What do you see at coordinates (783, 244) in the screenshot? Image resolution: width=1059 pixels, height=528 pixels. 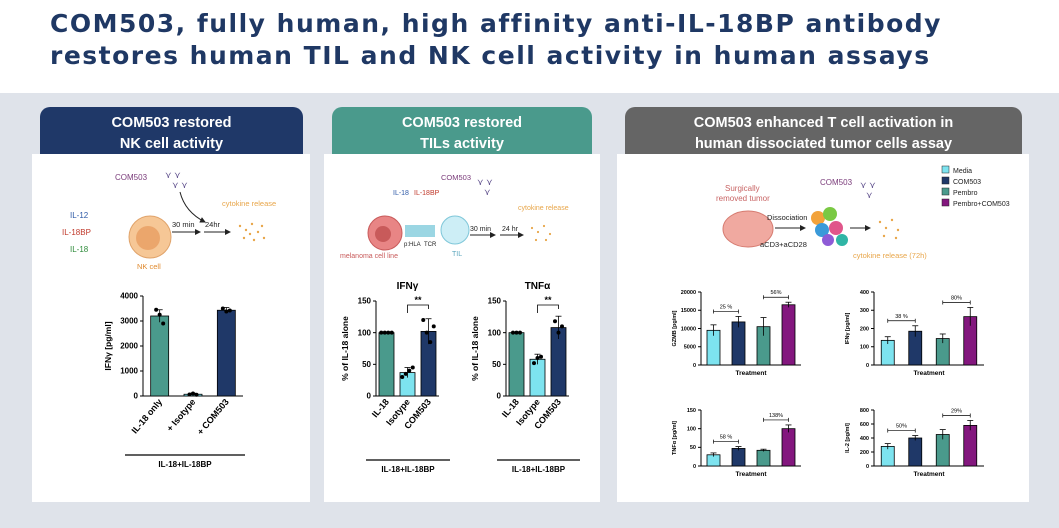 I see `dtc-stim-label: aCD3+aCD28` at bounding box center [783, 244].